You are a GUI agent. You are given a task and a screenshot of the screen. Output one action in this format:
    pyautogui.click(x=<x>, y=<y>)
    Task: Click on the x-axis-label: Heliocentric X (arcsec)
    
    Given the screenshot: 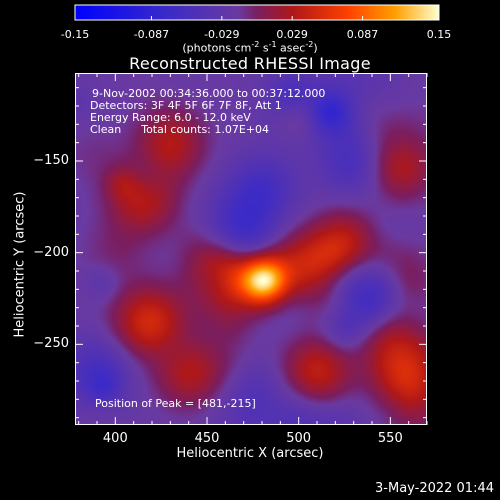 What is the action you would take?
    pyautogui.click(x=250, y=453)
    